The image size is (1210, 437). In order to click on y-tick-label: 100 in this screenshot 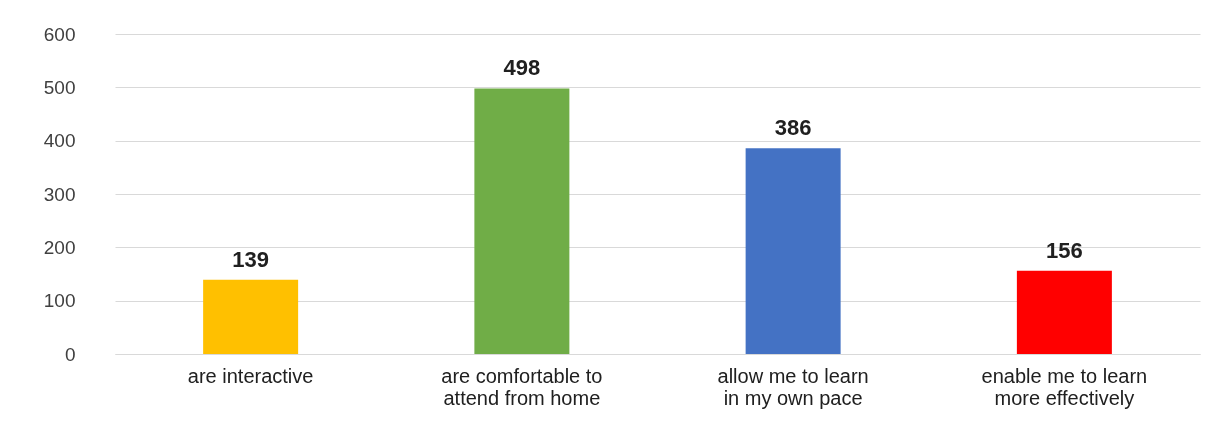, I will do `click(59, 301)`.